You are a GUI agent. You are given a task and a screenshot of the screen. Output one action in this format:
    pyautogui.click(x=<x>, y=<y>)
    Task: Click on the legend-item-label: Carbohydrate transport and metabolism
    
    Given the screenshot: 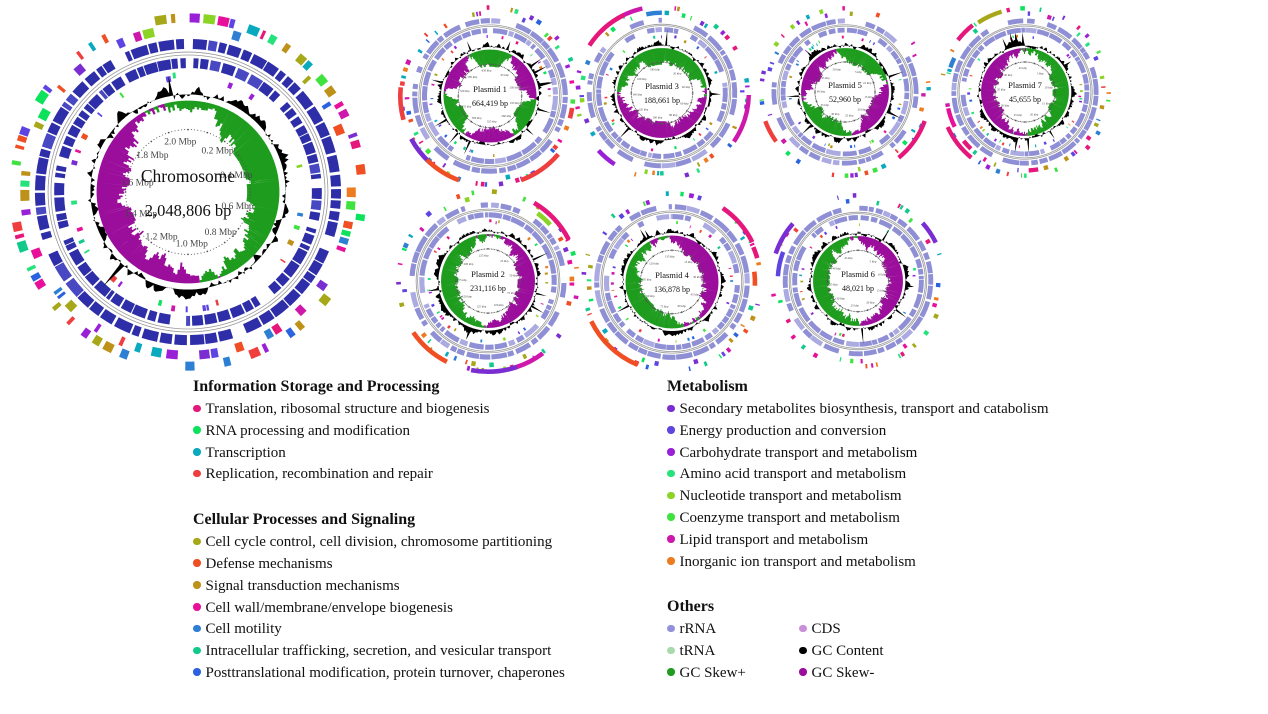 What is the action you would take?
    pyautogui.click(x=798, y=452)
    